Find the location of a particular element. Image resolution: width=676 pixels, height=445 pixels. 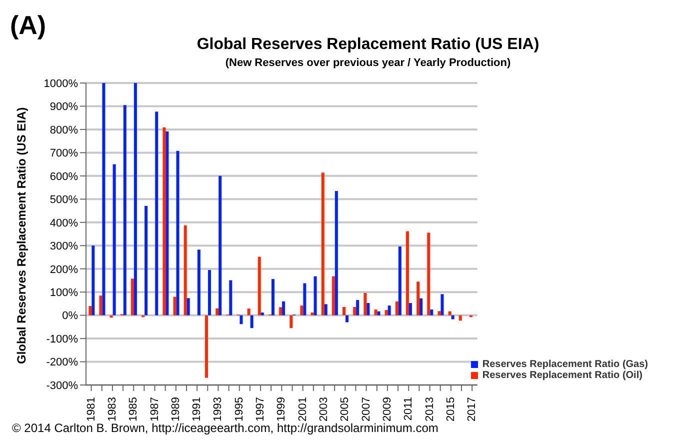

x-tick-label: 2017 is located at coordinates (472, 409).